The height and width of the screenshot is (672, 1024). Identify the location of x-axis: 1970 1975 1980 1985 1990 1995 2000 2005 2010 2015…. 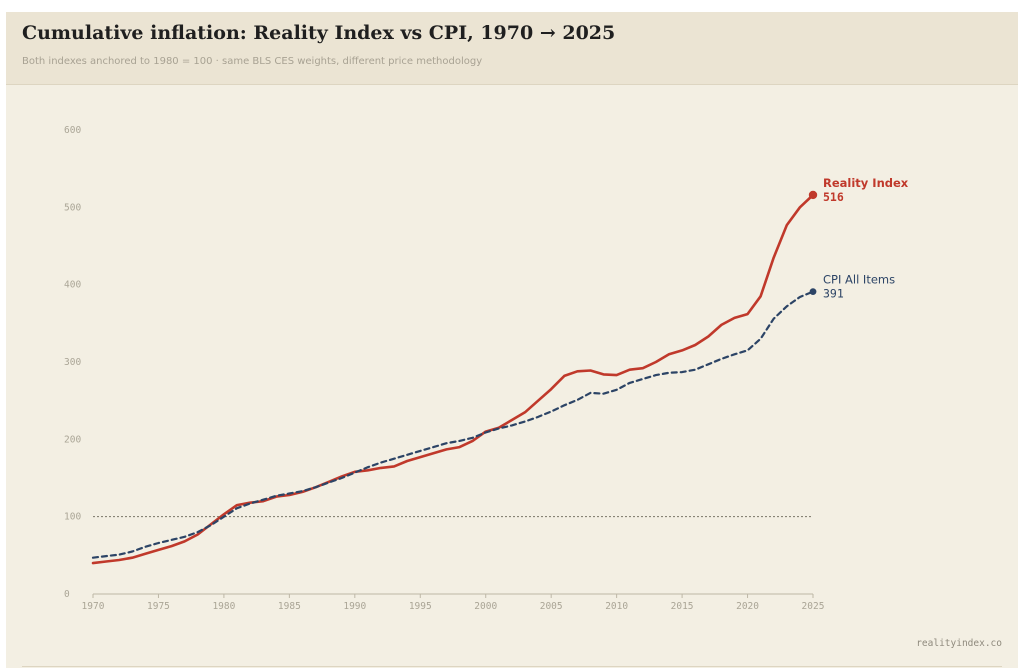
(453, 602).